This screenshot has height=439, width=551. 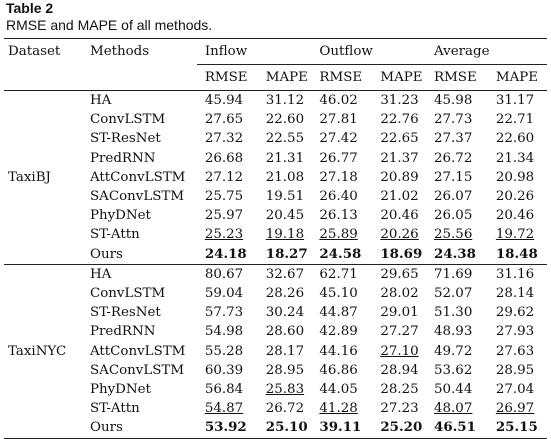 I want to click on value-text: 21.37, so click(x=399, y=158).